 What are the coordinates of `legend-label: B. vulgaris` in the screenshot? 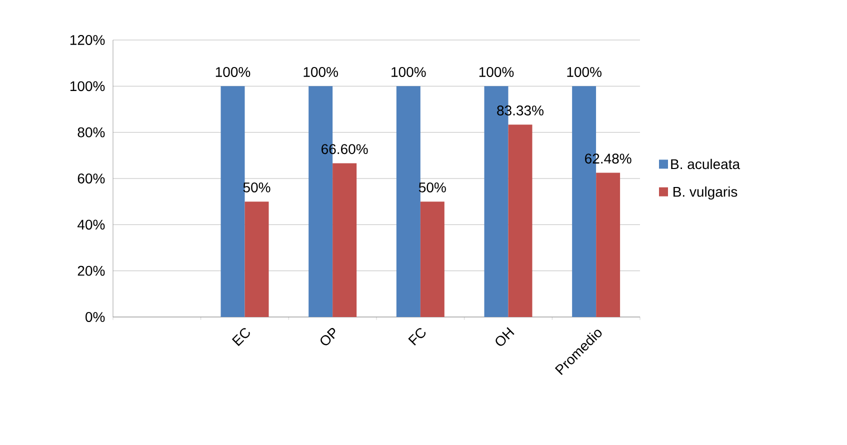 It's located at (706, 193).